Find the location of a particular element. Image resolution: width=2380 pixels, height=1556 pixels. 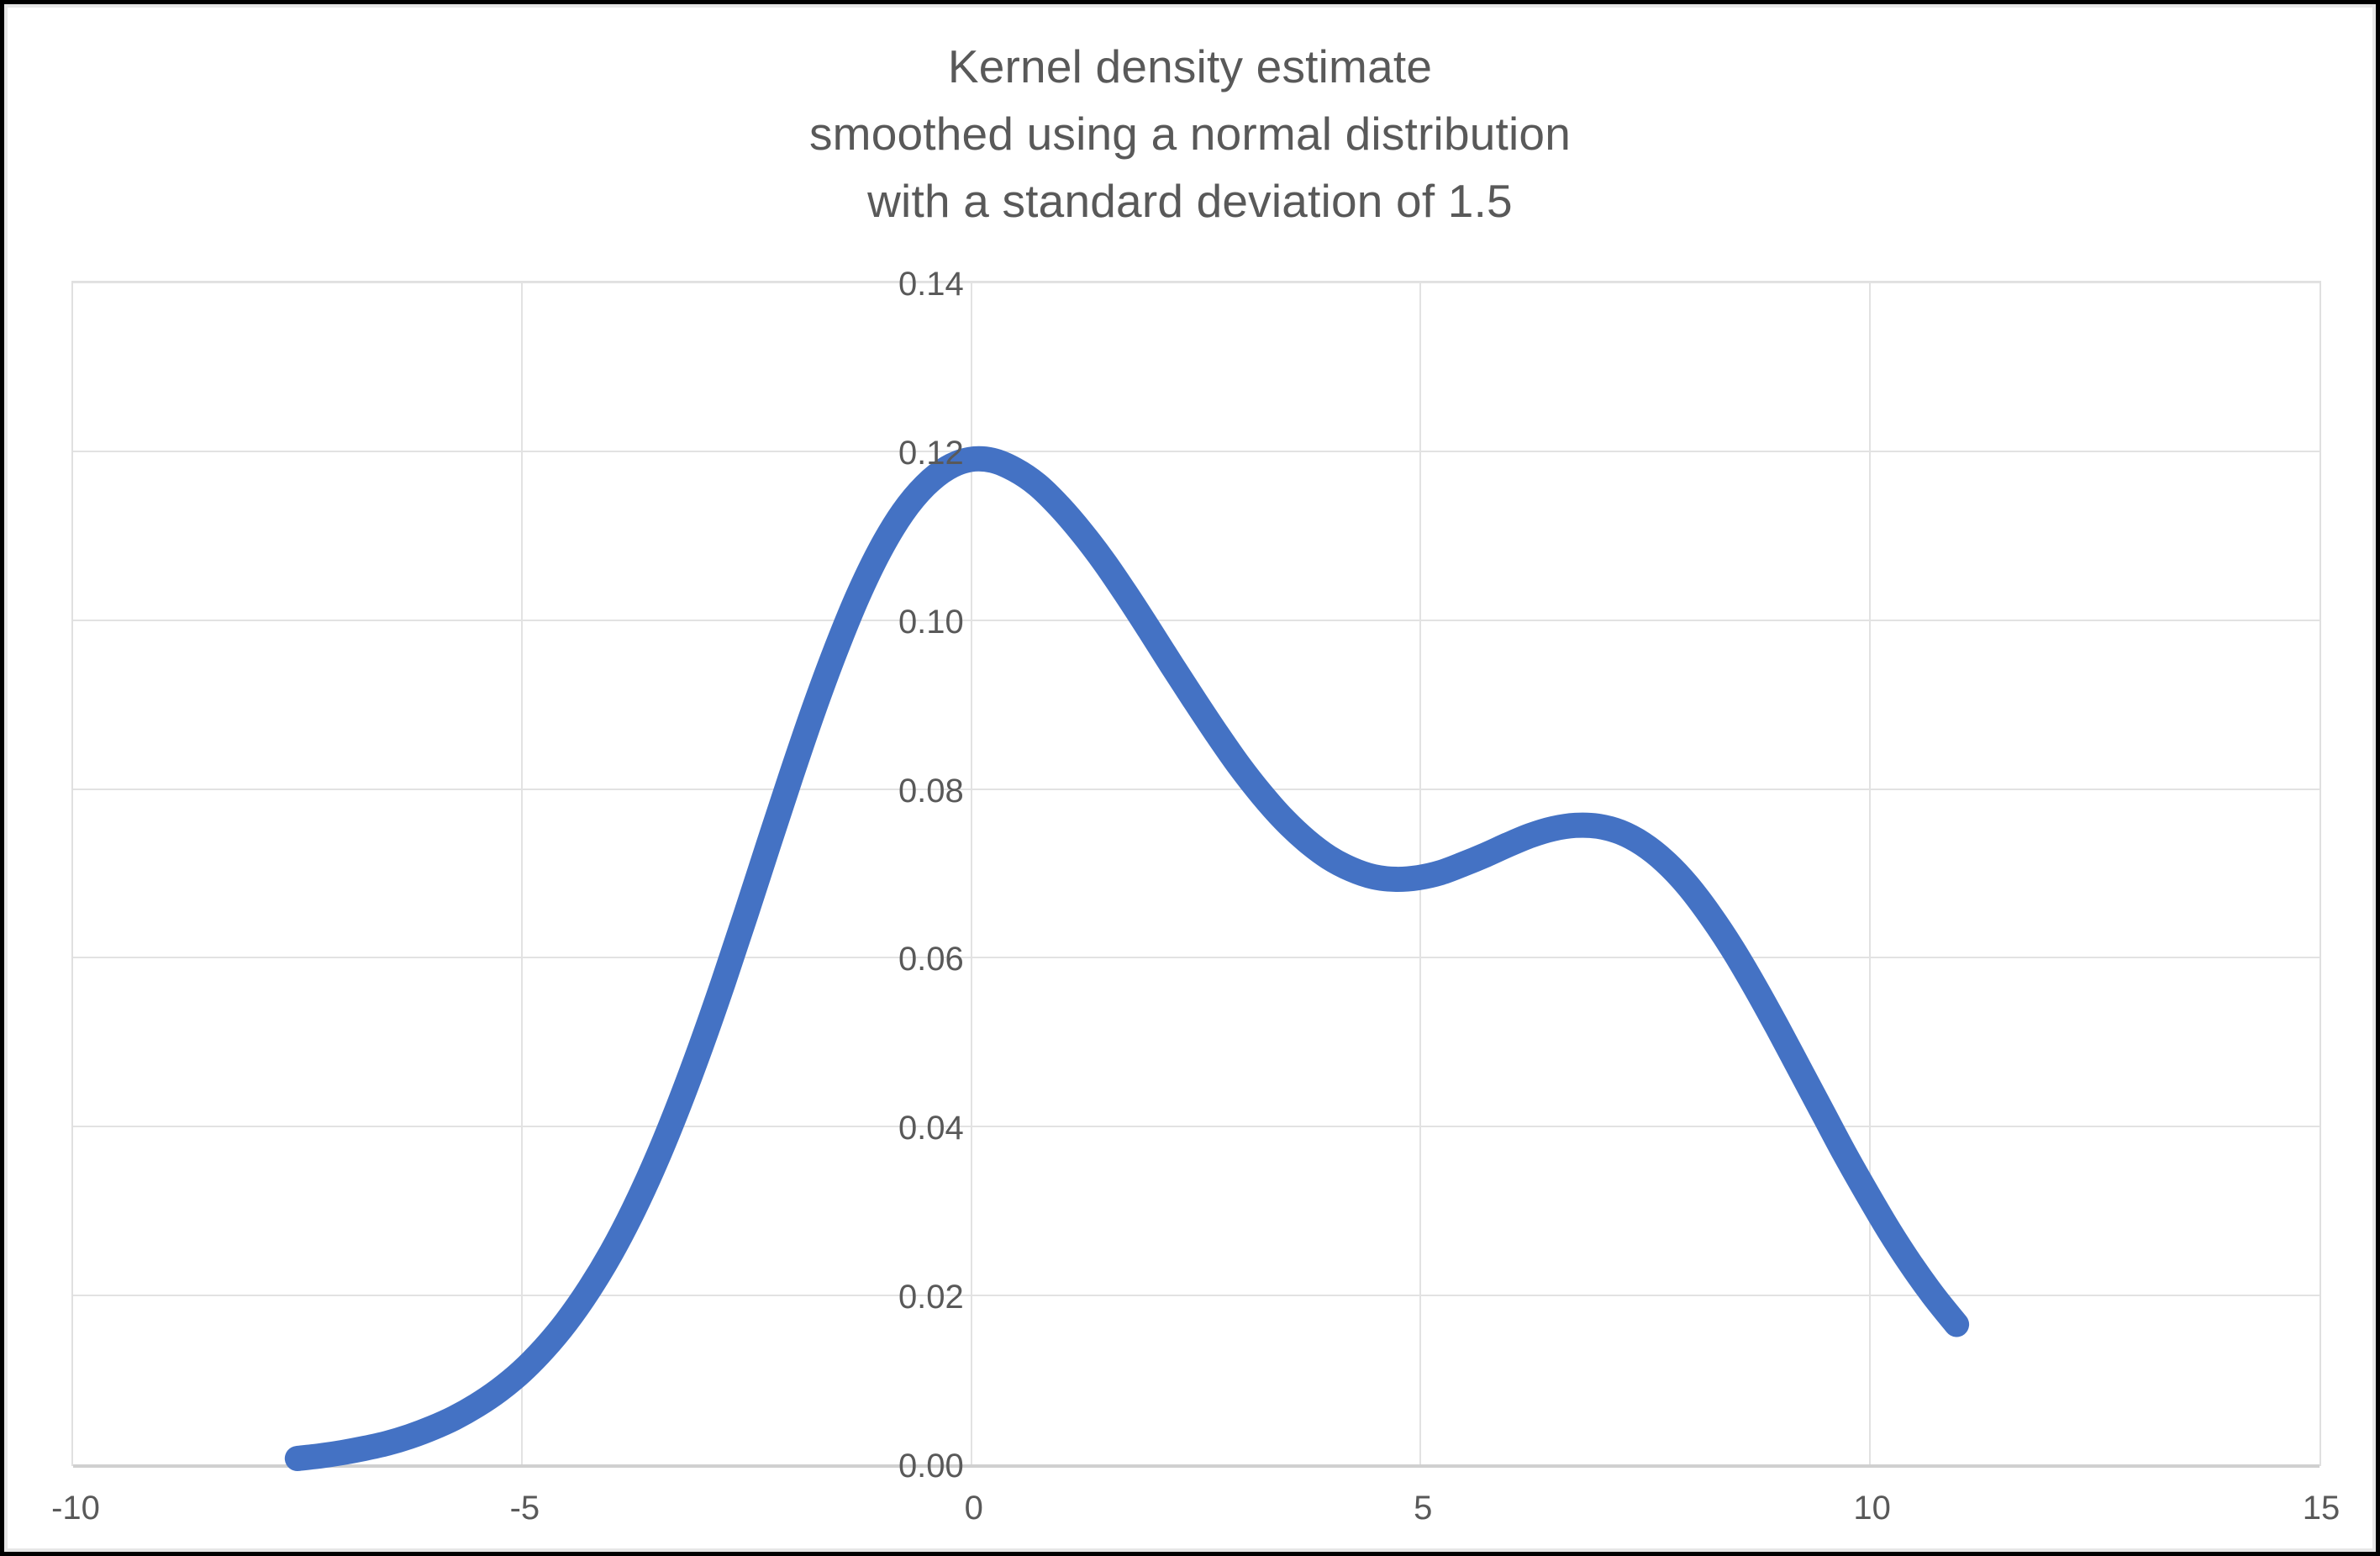

chart-title-line-3: with a standard deviation of 1.5 is located at coordinates (1190, 201).